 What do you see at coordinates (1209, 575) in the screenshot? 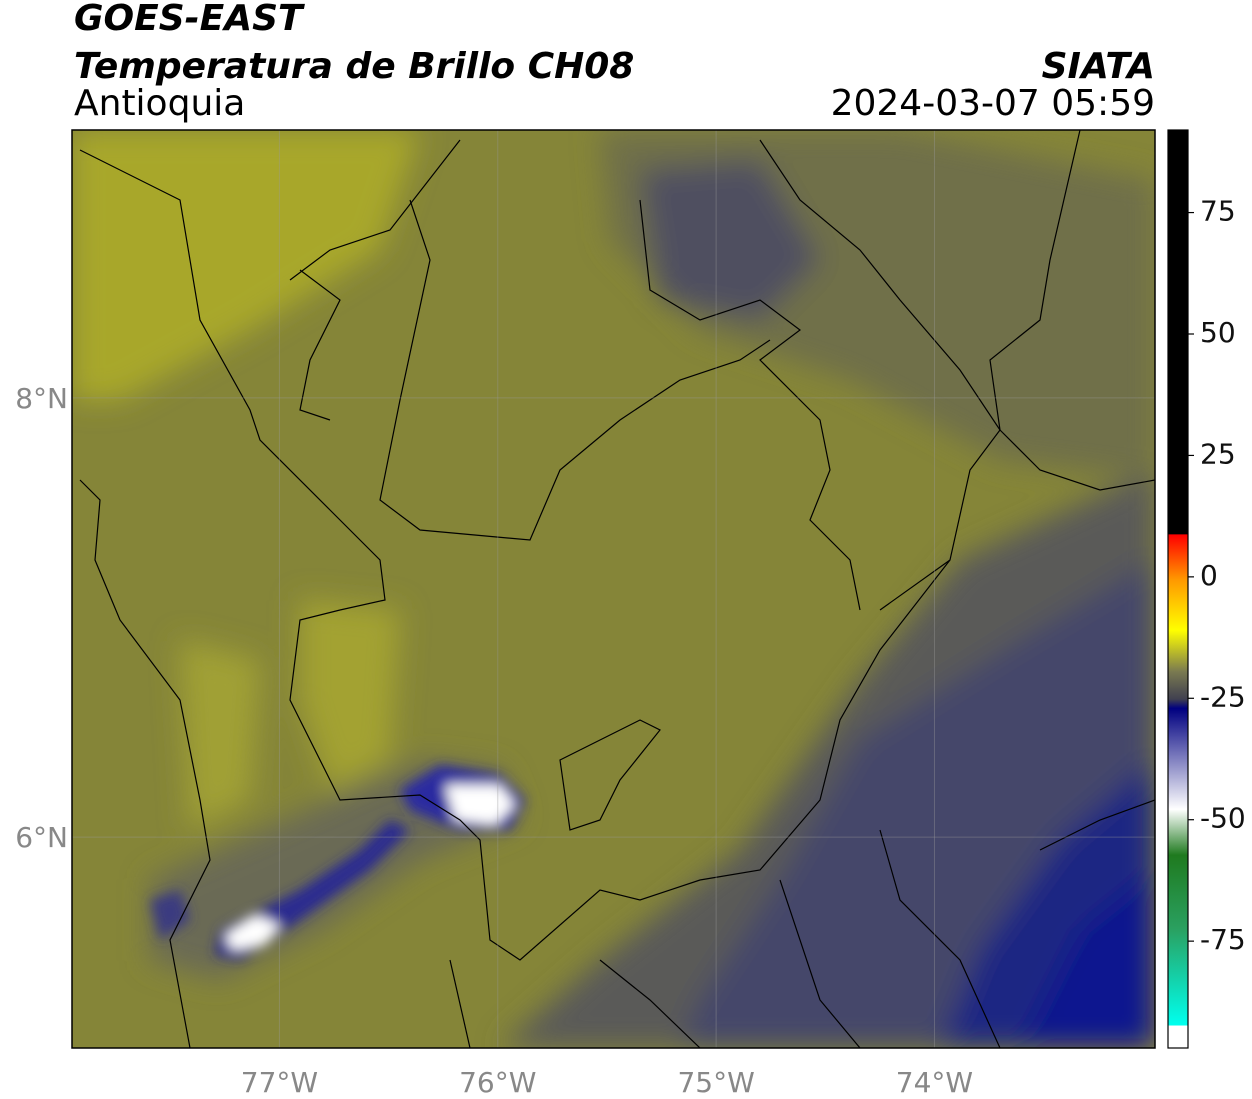
I see `colorbar-tick-label: 0` at bounding box center [1209, 575].